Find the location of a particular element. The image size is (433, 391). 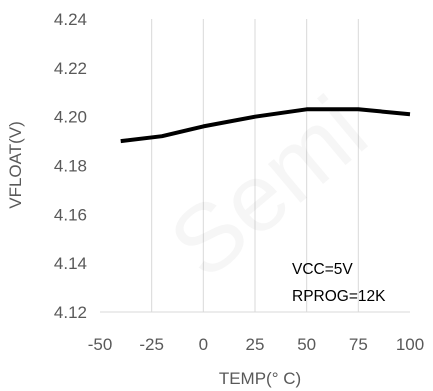

x-tick-label-2: 0 is located at coordinates (203, 344).